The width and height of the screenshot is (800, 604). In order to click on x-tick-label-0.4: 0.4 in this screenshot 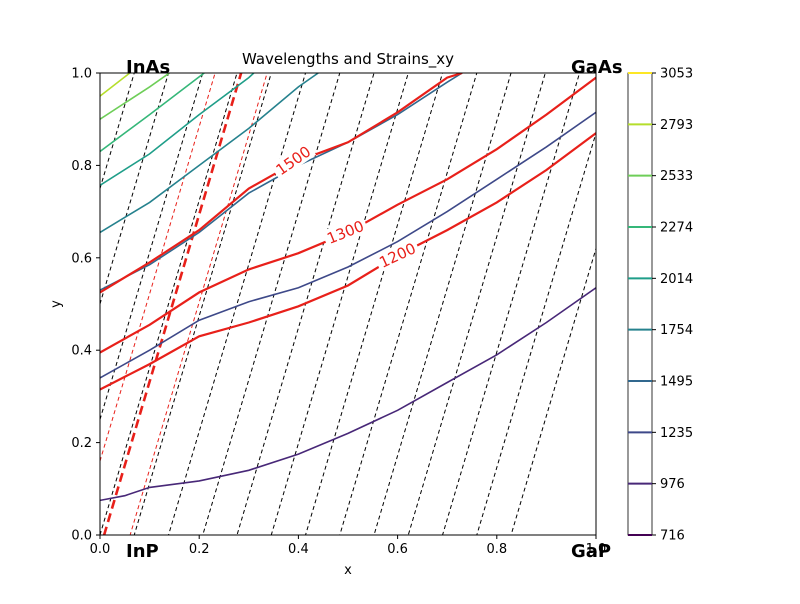, I will do `click(298, 549)`.